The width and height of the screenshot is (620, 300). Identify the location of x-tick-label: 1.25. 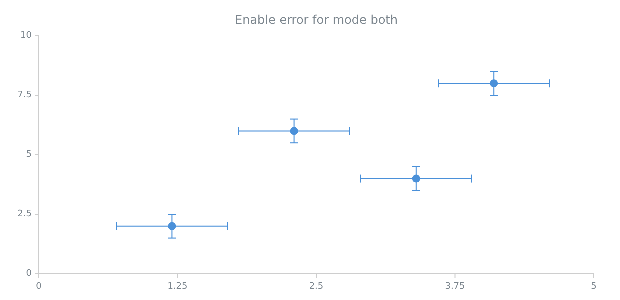
(178, 287).